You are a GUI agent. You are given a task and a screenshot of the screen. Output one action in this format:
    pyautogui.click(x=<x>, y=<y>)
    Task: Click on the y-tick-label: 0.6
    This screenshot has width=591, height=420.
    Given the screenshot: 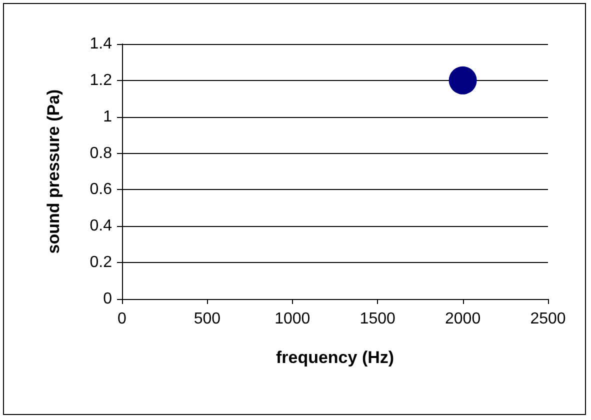 What is the action you would take?
    pyautogui.click(x=101, y=189)
    